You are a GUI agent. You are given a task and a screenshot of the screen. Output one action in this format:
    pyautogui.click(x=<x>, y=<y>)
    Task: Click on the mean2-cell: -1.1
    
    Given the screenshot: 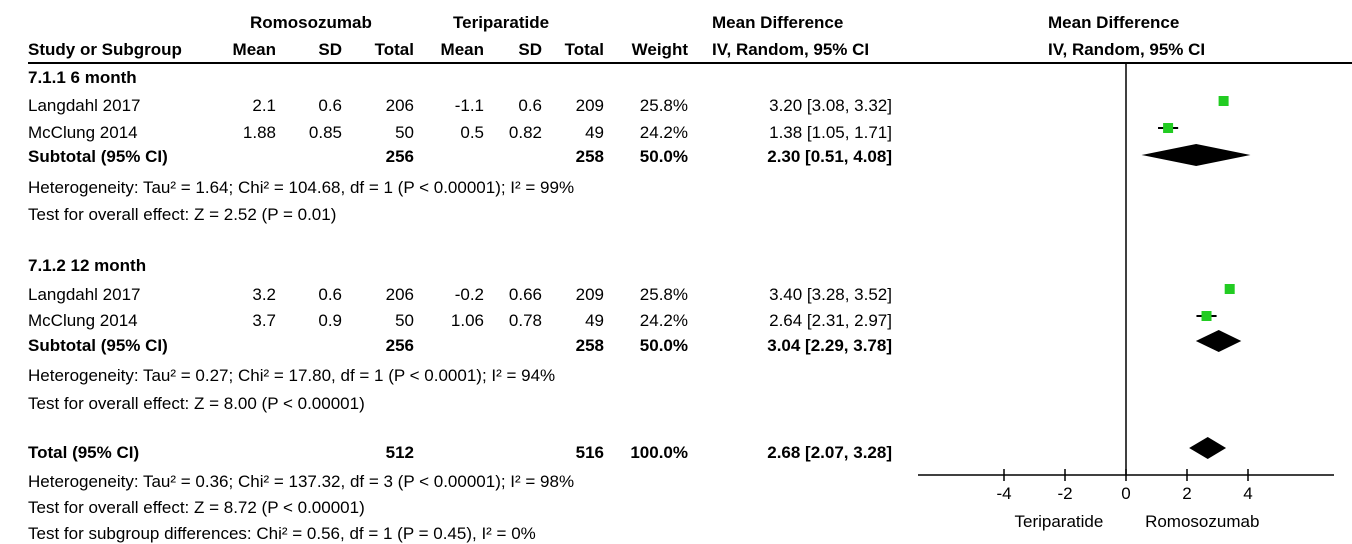 What is the action you would take?
    pyautogui.click(x=469, y=105)
    